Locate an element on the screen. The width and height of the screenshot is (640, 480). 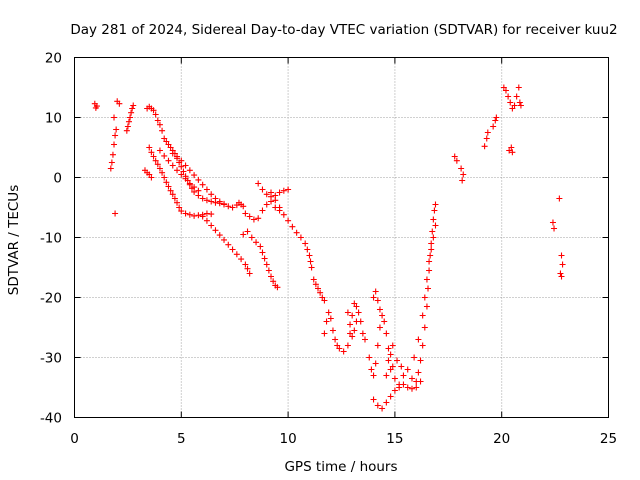
x-tick-label: 20 is located at coordinates (501, 439).